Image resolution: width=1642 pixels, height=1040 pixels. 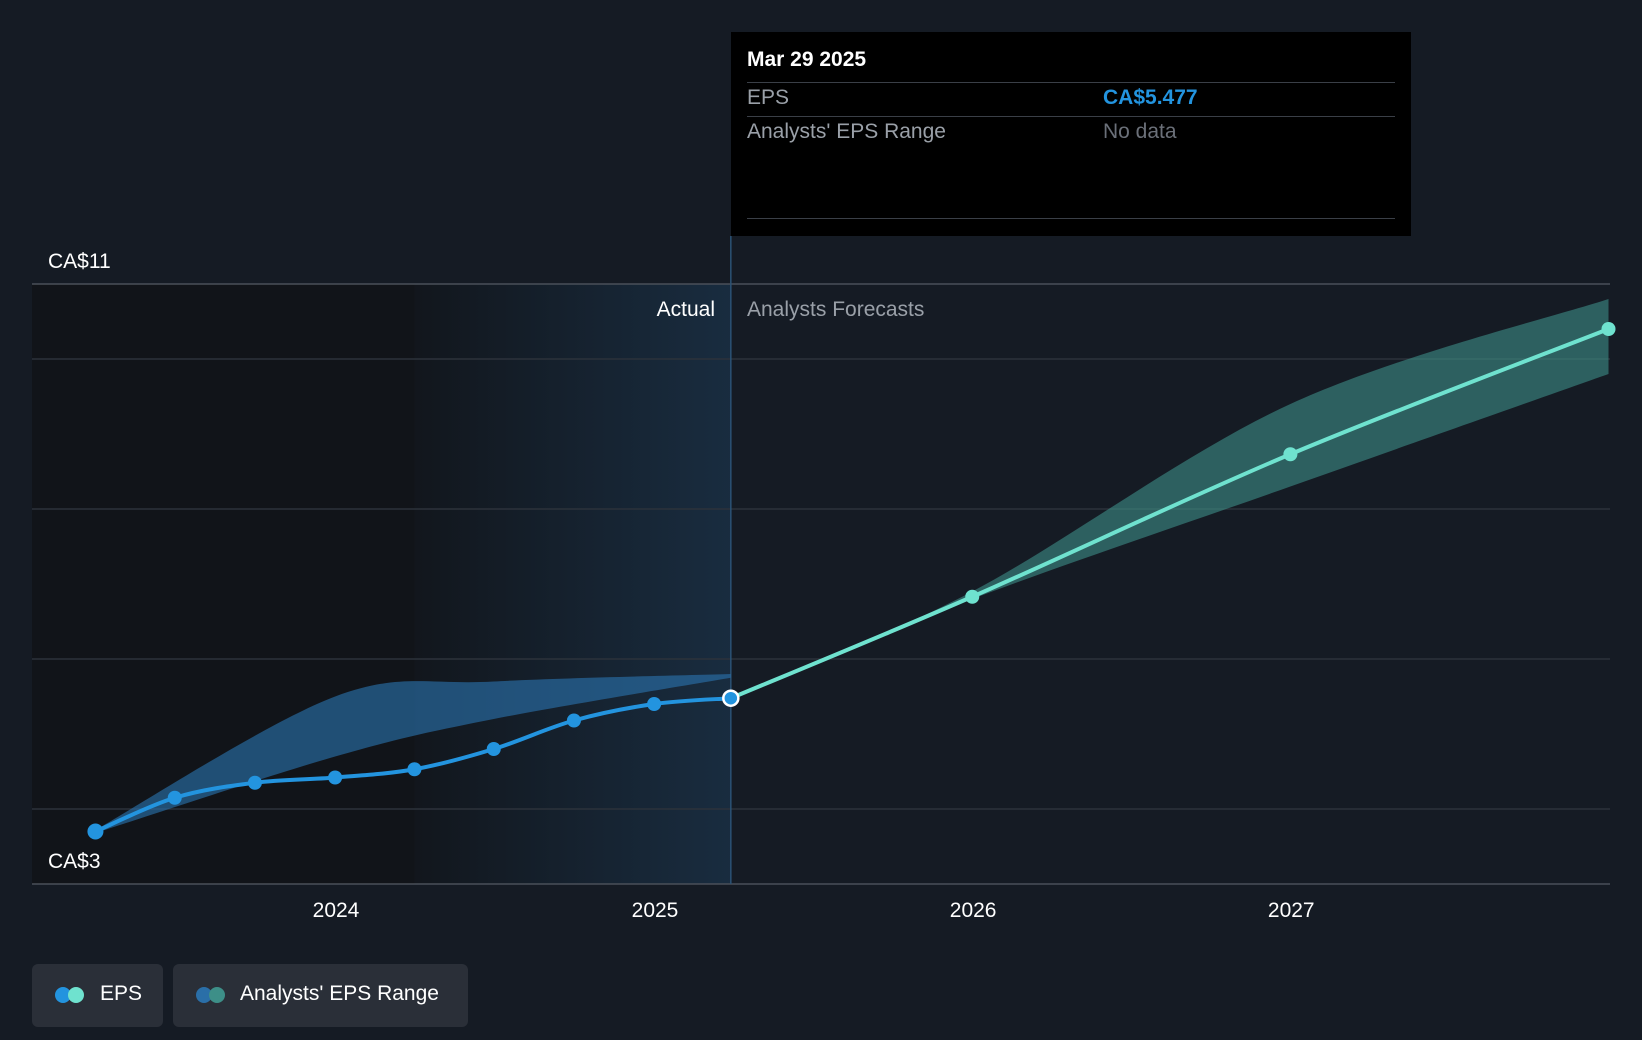 What do you see at coordinates (1290, 463) in the screenshot?
I see `eps-forecast-points` at bounding box center [1290, 463].